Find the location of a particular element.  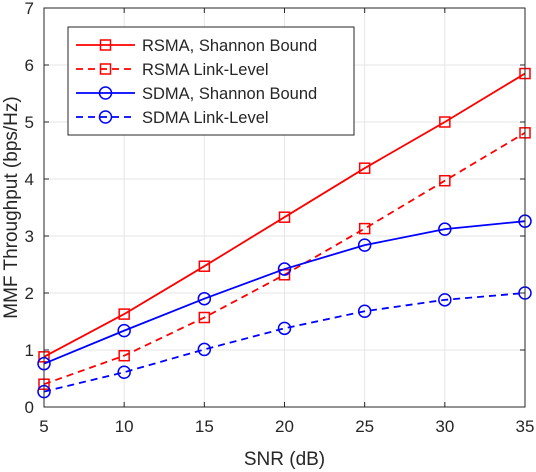

y-tick-label: 0 is located at coordinates (29, 407).